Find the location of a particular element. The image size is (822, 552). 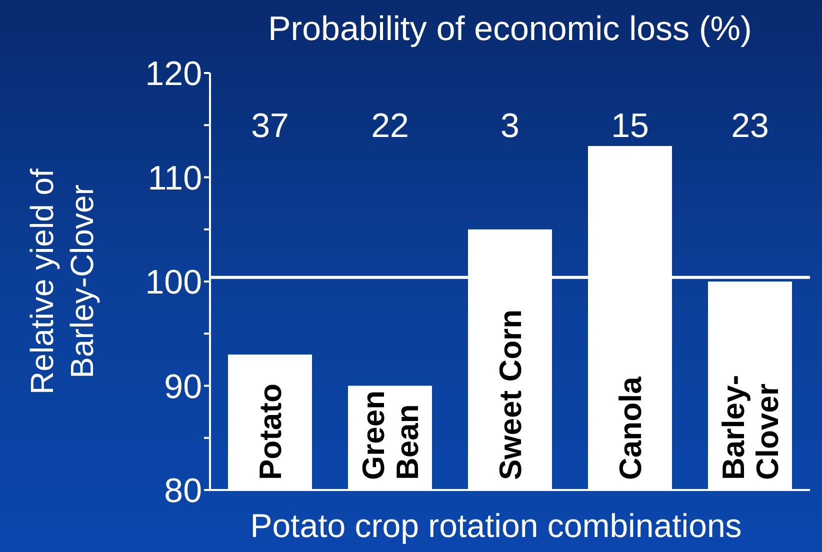

y-axis-title: Relative yield of Barley-Clover is located at coordinates (62, 281).